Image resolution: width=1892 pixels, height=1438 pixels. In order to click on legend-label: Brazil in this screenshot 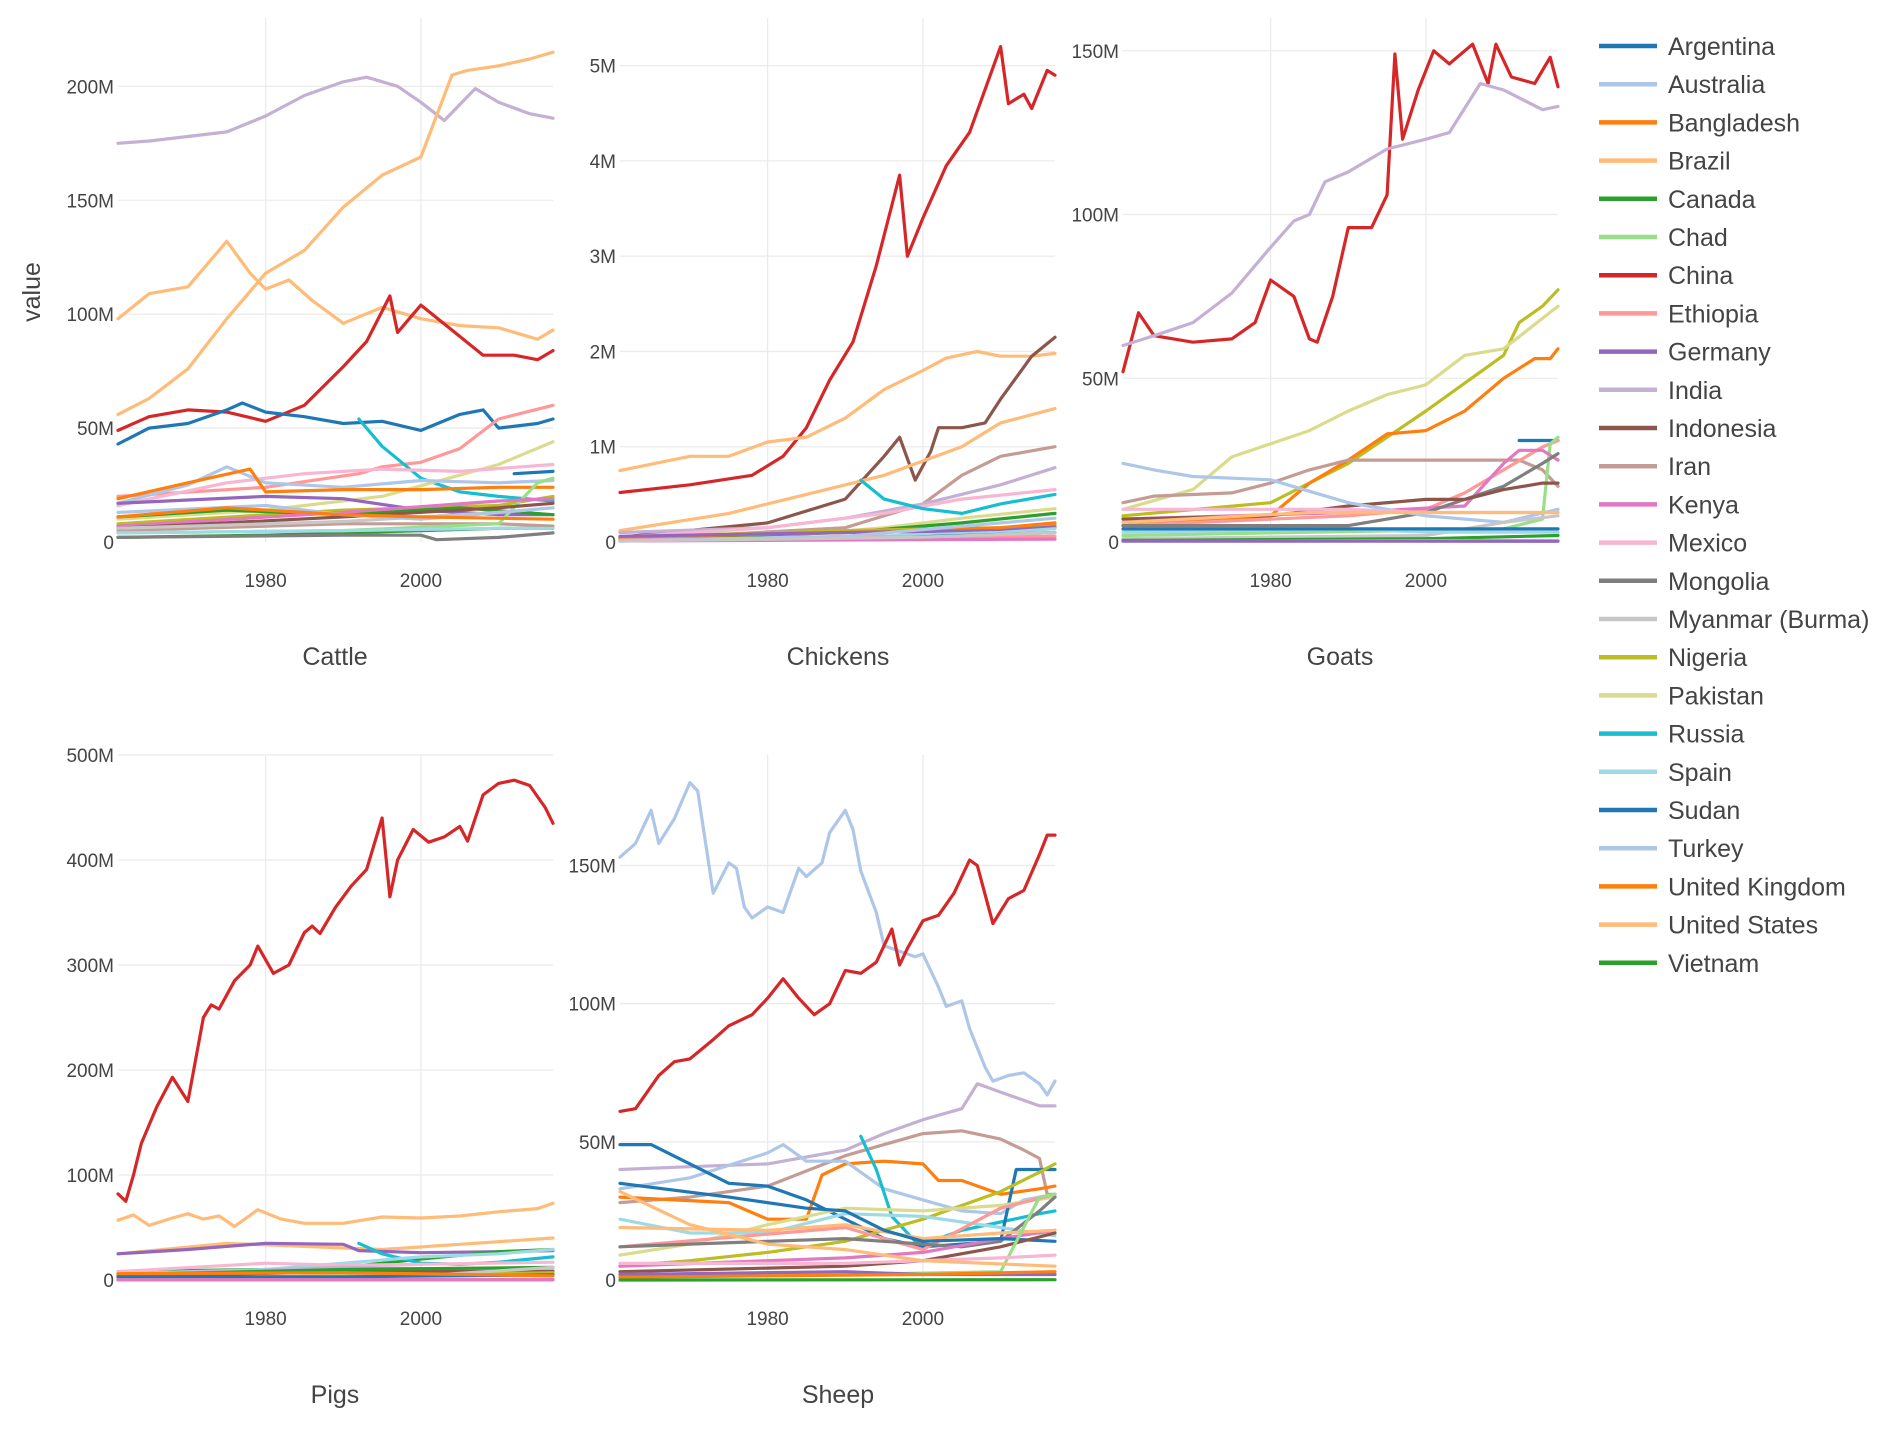, I will do `click(1699, 162)`.